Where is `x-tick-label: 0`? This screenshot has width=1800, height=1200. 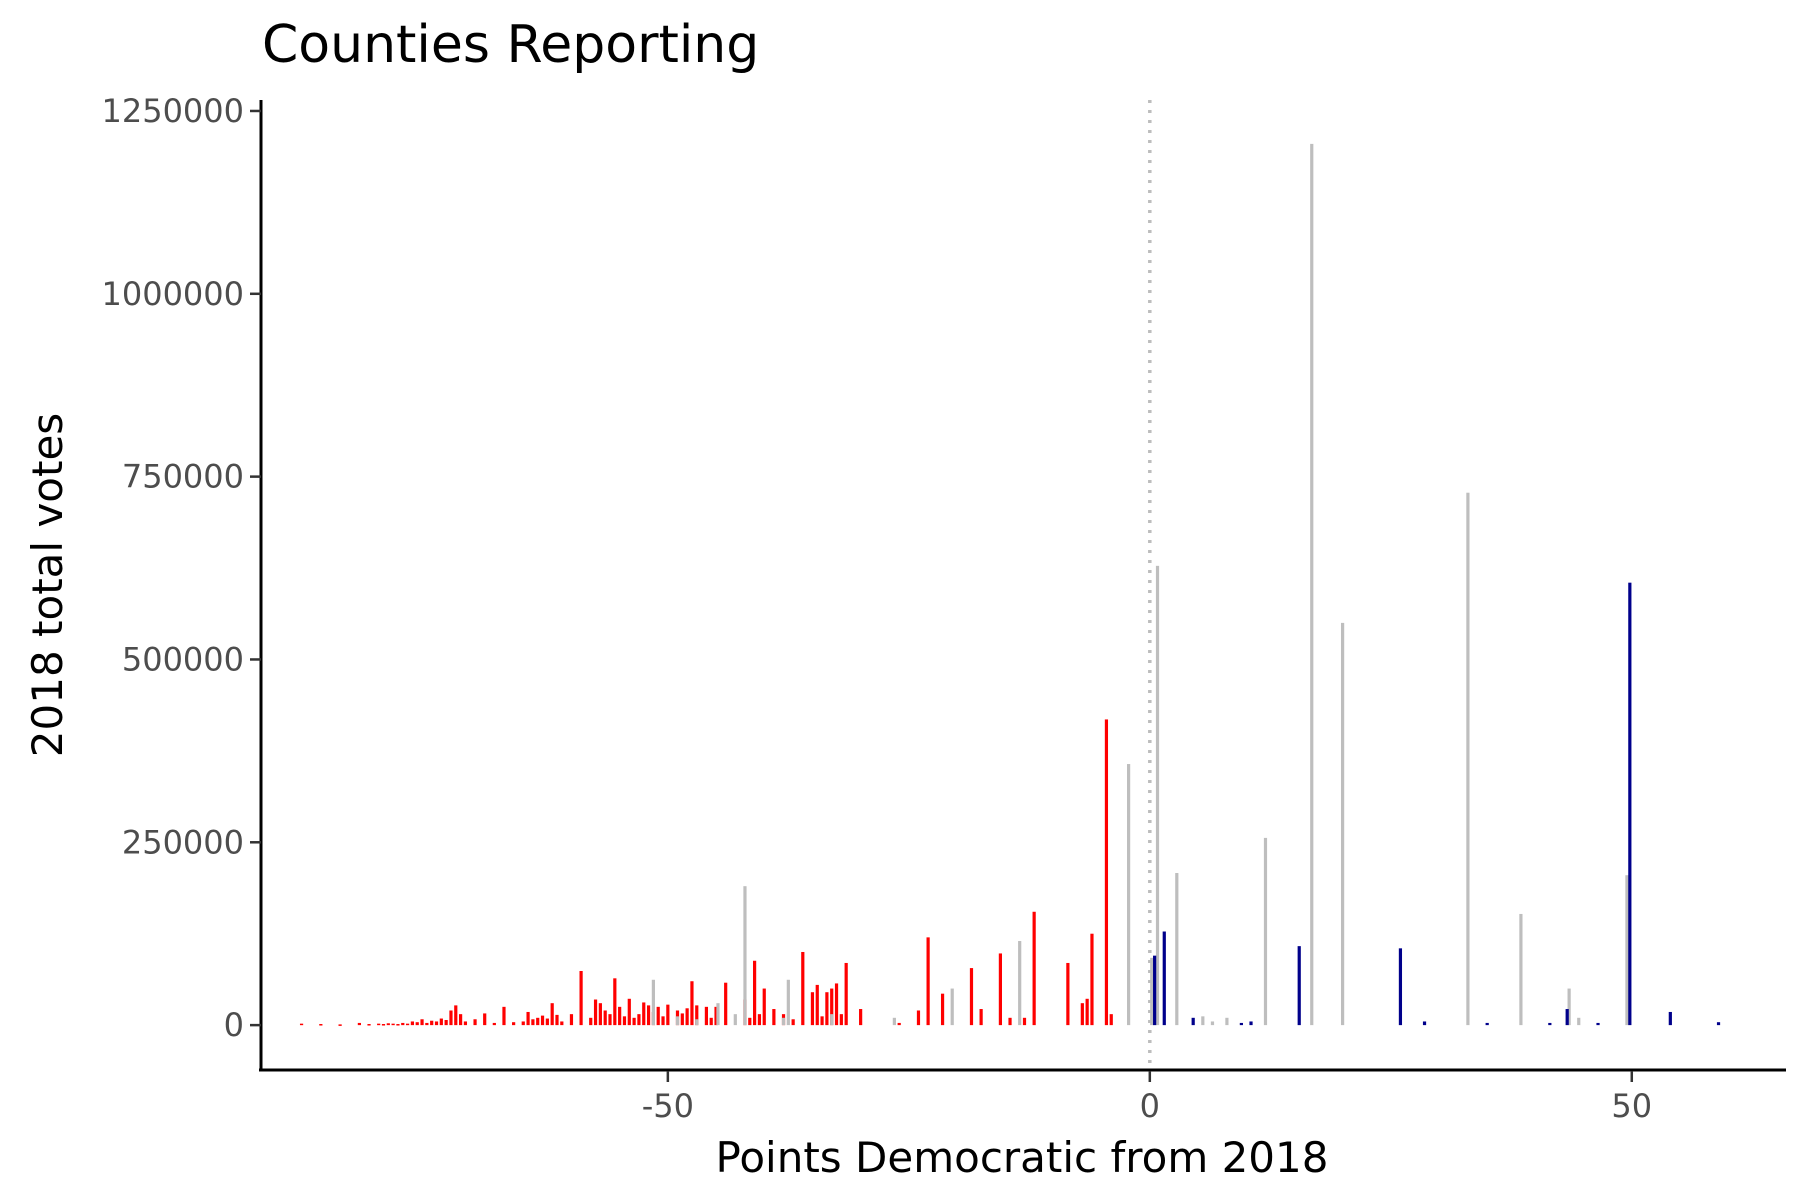 x-tick-label: 0 is located at coordinates (1150, 1106).